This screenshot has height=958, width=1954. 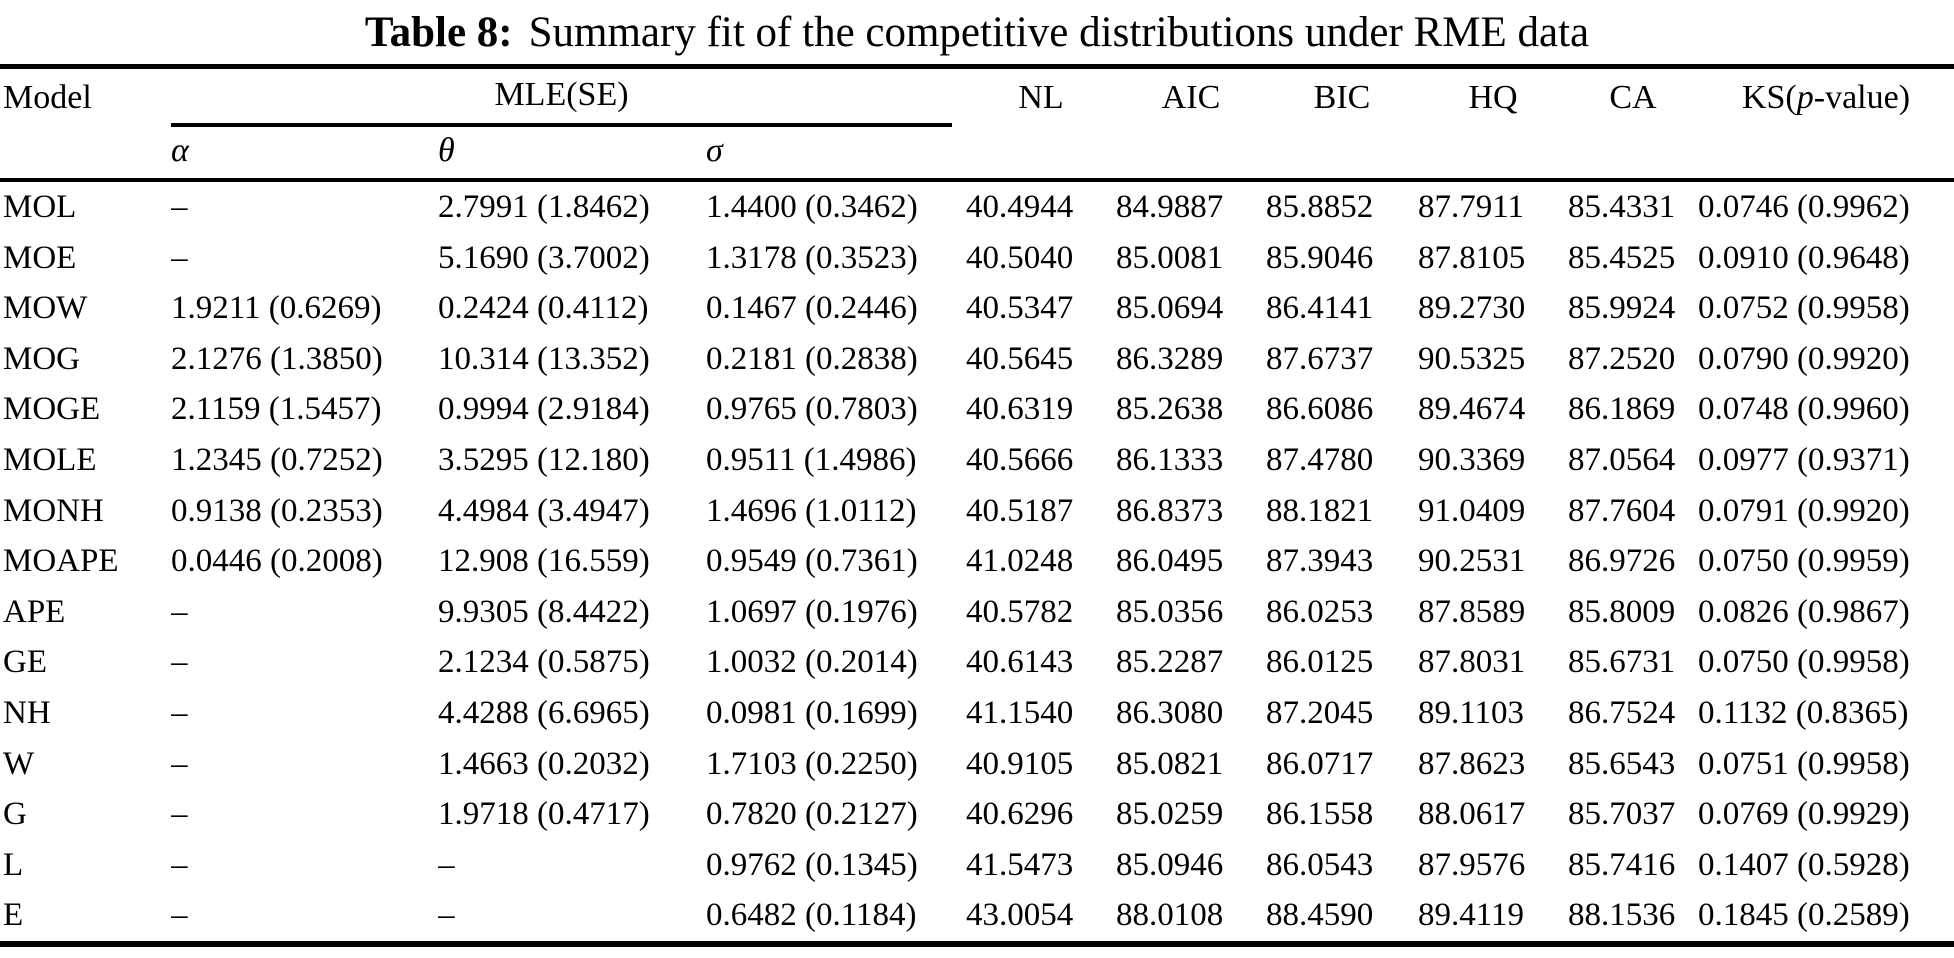 I want to click on rule-bottom, so click(x=977, y=943).